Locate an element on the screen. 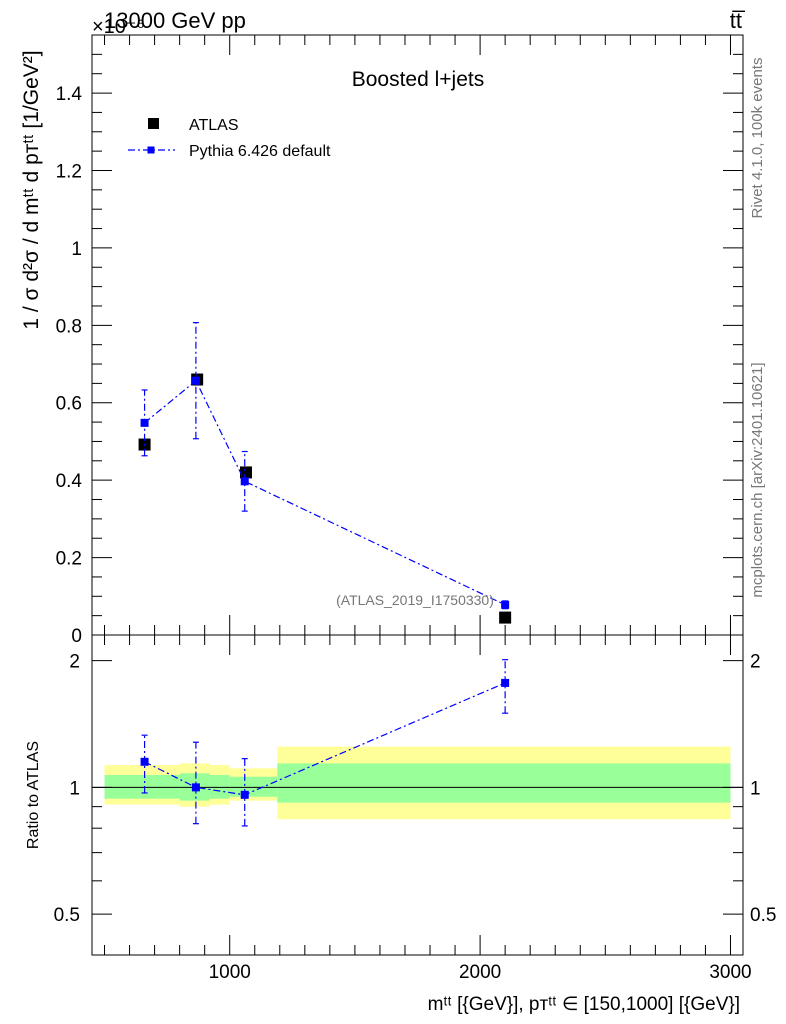 The width and height of the screenshot is (786, 1024). y-tick-label: 0.4 is located at coordinates (69, 481).